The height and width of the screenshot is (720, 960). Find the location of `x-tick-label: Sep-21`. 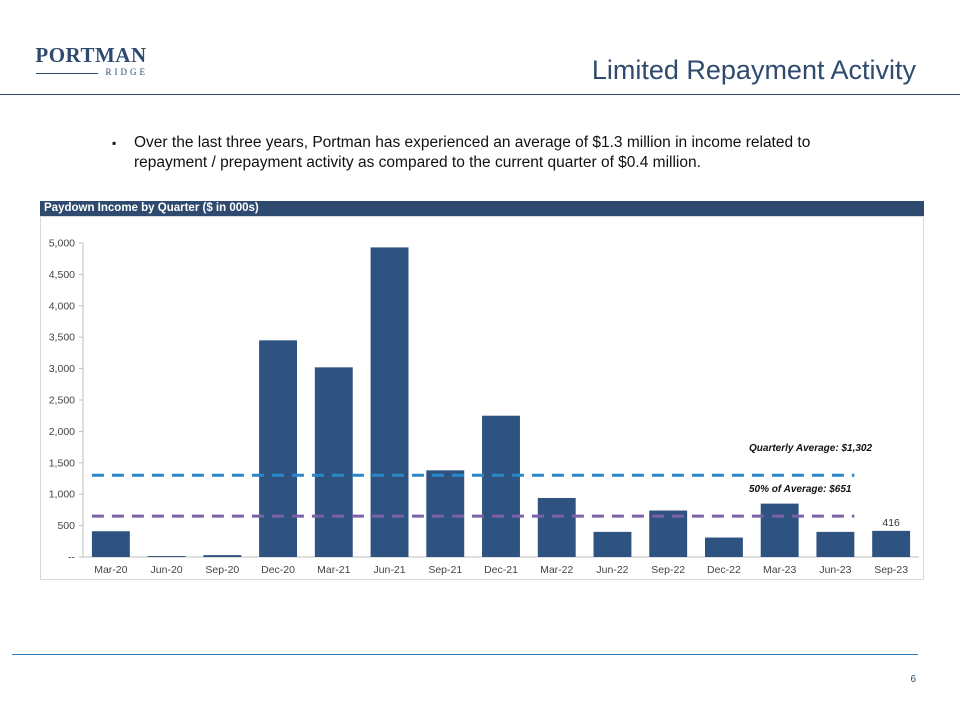

x-tick-label: Sep-21 is located at coordinates (445, 570).